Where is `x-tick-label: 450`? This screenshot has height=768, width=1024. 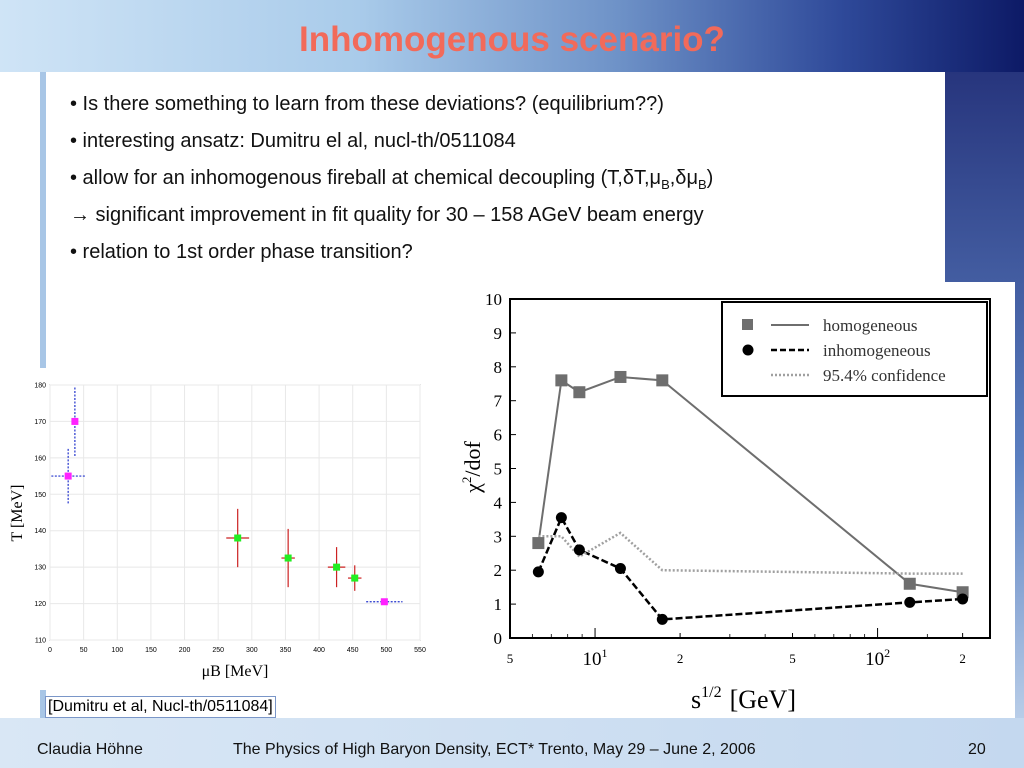
x-tick-label: 450 is located at coordinates (353, 650).